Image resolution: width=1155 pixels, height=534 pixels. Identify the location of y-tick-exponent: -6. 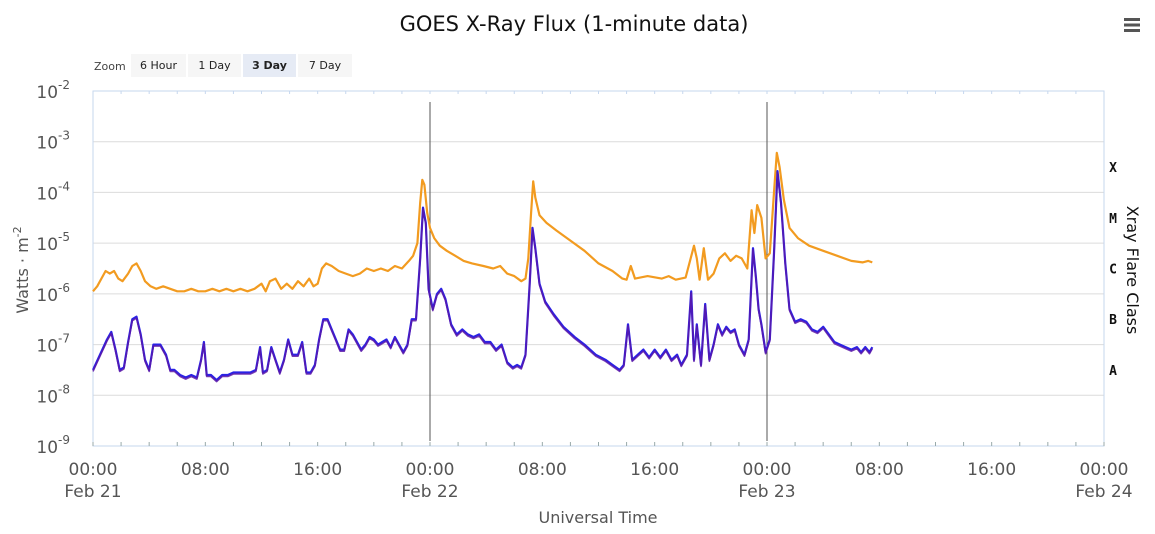
(64, 288).